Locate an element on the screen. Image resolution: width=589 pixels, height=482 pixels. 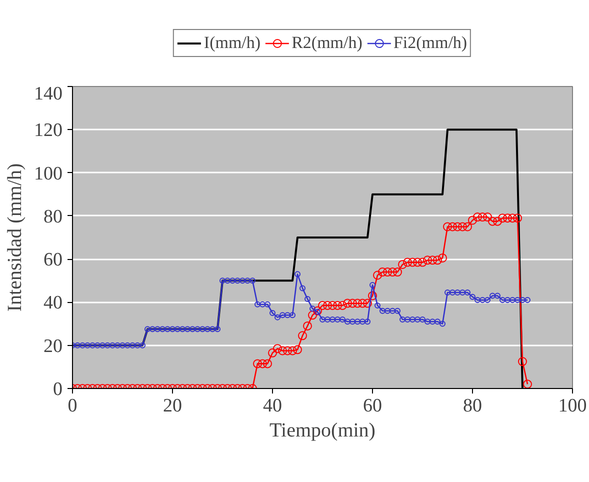
x-tick-label: 100 is located at coordinates (572, 406).